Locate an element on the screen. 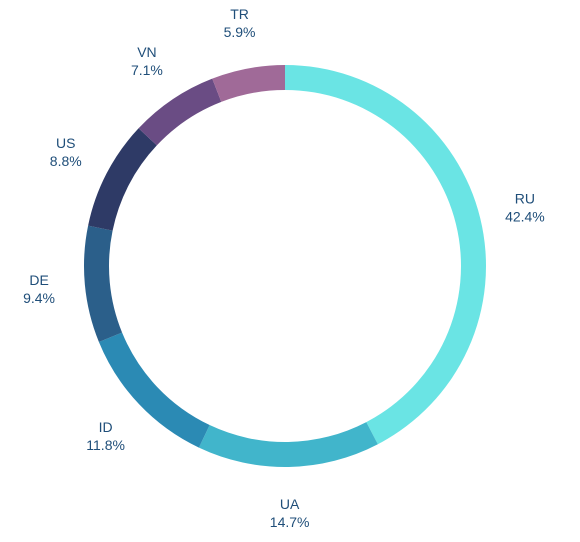 Image resolution: width=580 pixels, height=542 pixels. donut-slice-ua is located at coordinates (288, 444).